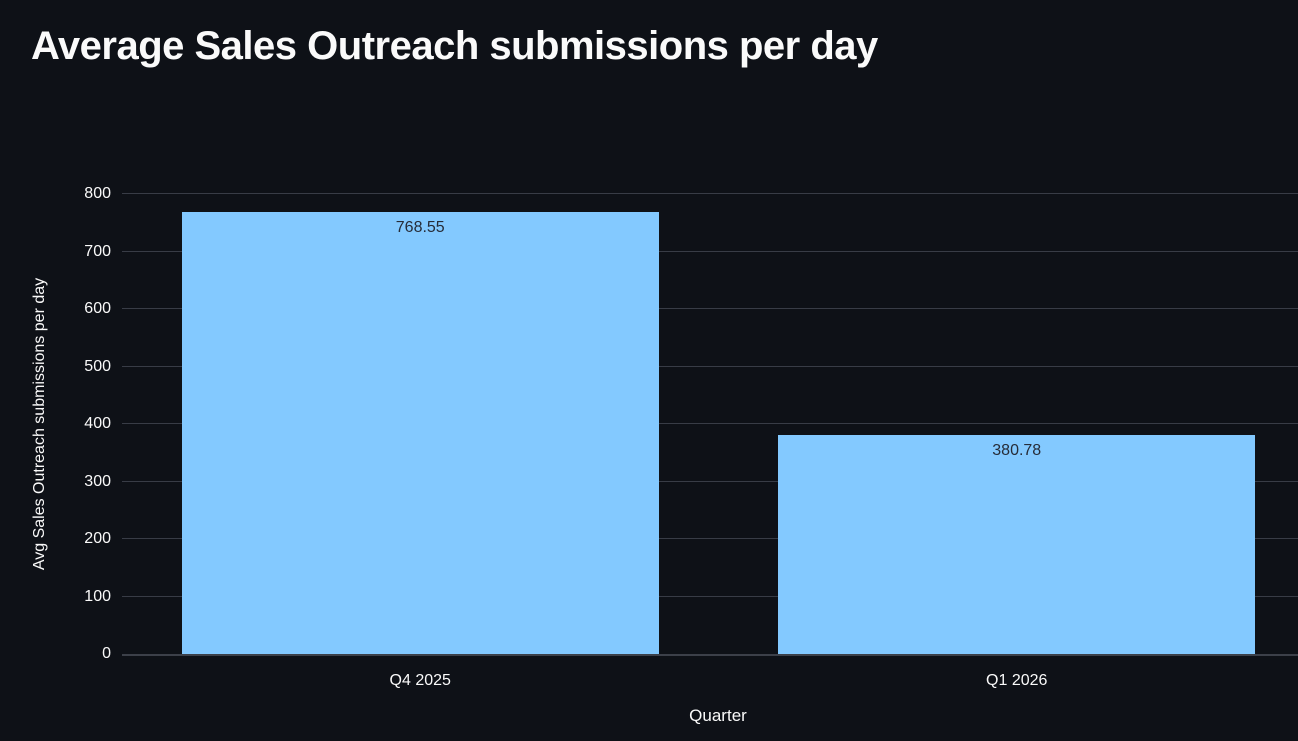 This screenshot has width=1298, height=741. What do you see at coordinates (1017, 544) in the screenshot?
I see `bar-q1-2026: 380.78` at bounding box center [1017, 544].